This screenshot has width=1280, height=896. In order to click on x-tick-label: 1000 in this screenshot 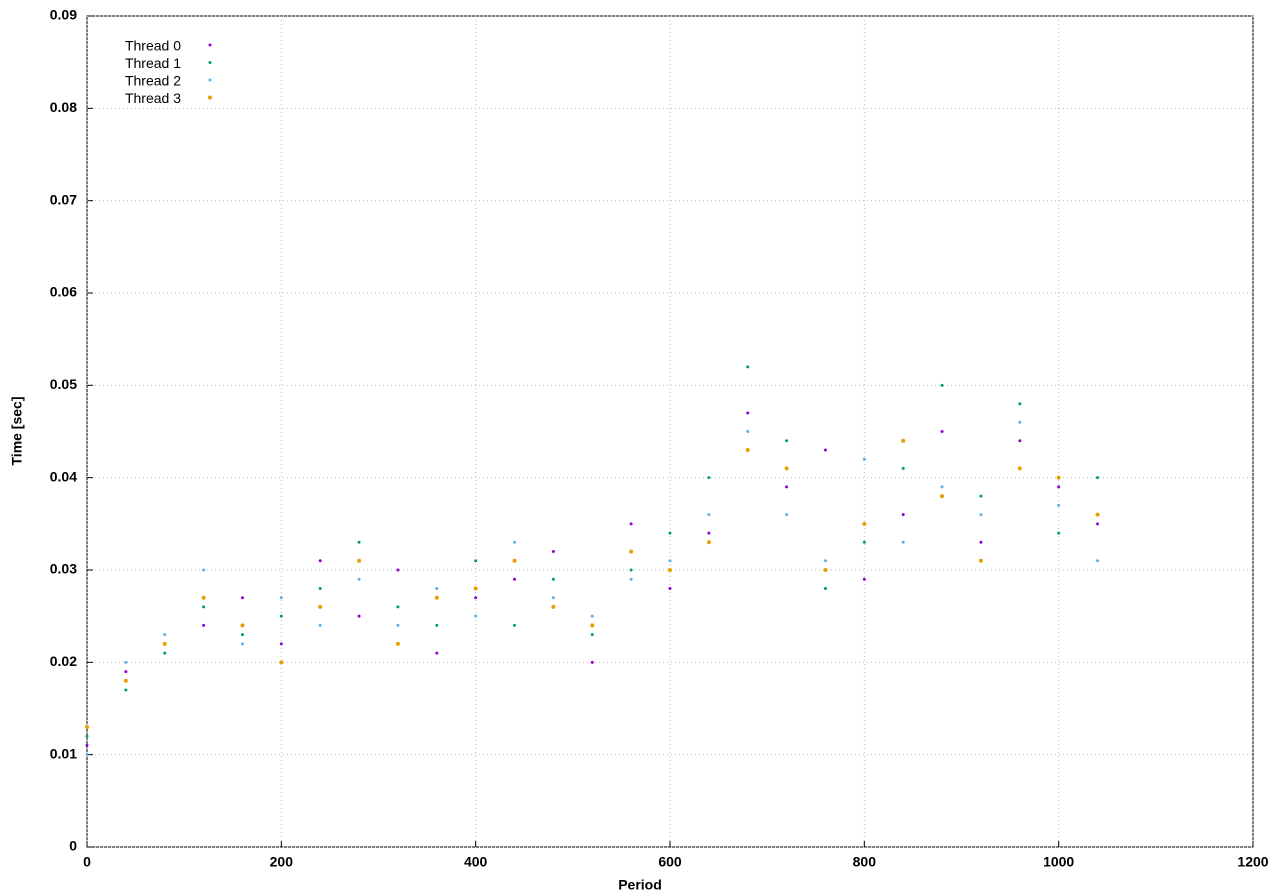, I will do `click(1058, 862)`.